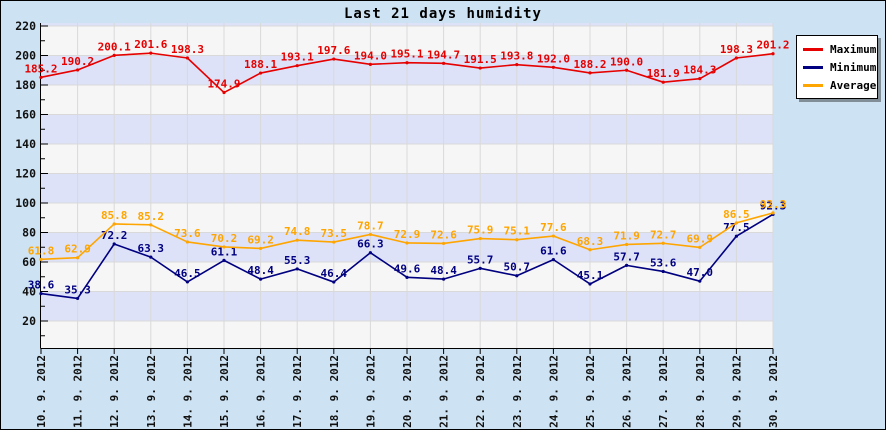  Describe the element at coordinates (29, 262) in the screenshot. I see `y-tick-label: 60` at that location.